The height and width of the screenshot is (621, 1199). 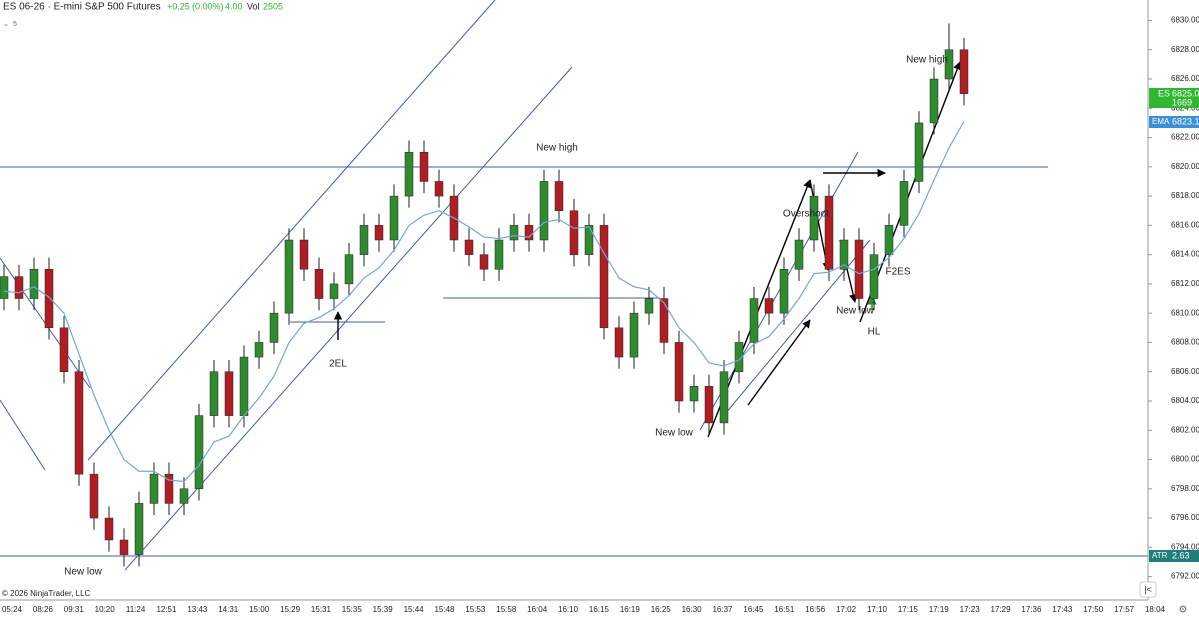 What do you see at coordinates (1174, 556) in the screenshot?
I see `atr-tag` at bounding box center [1174, 556].